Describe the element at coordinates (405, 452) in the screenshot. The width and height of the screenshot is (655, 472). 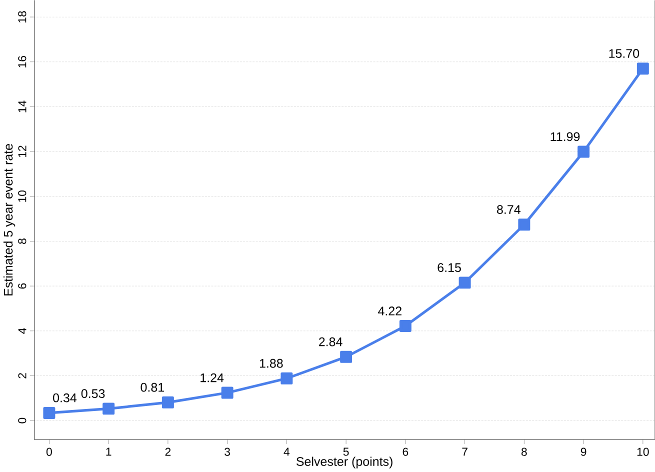
I see `x-tick-label: 6` at that location.